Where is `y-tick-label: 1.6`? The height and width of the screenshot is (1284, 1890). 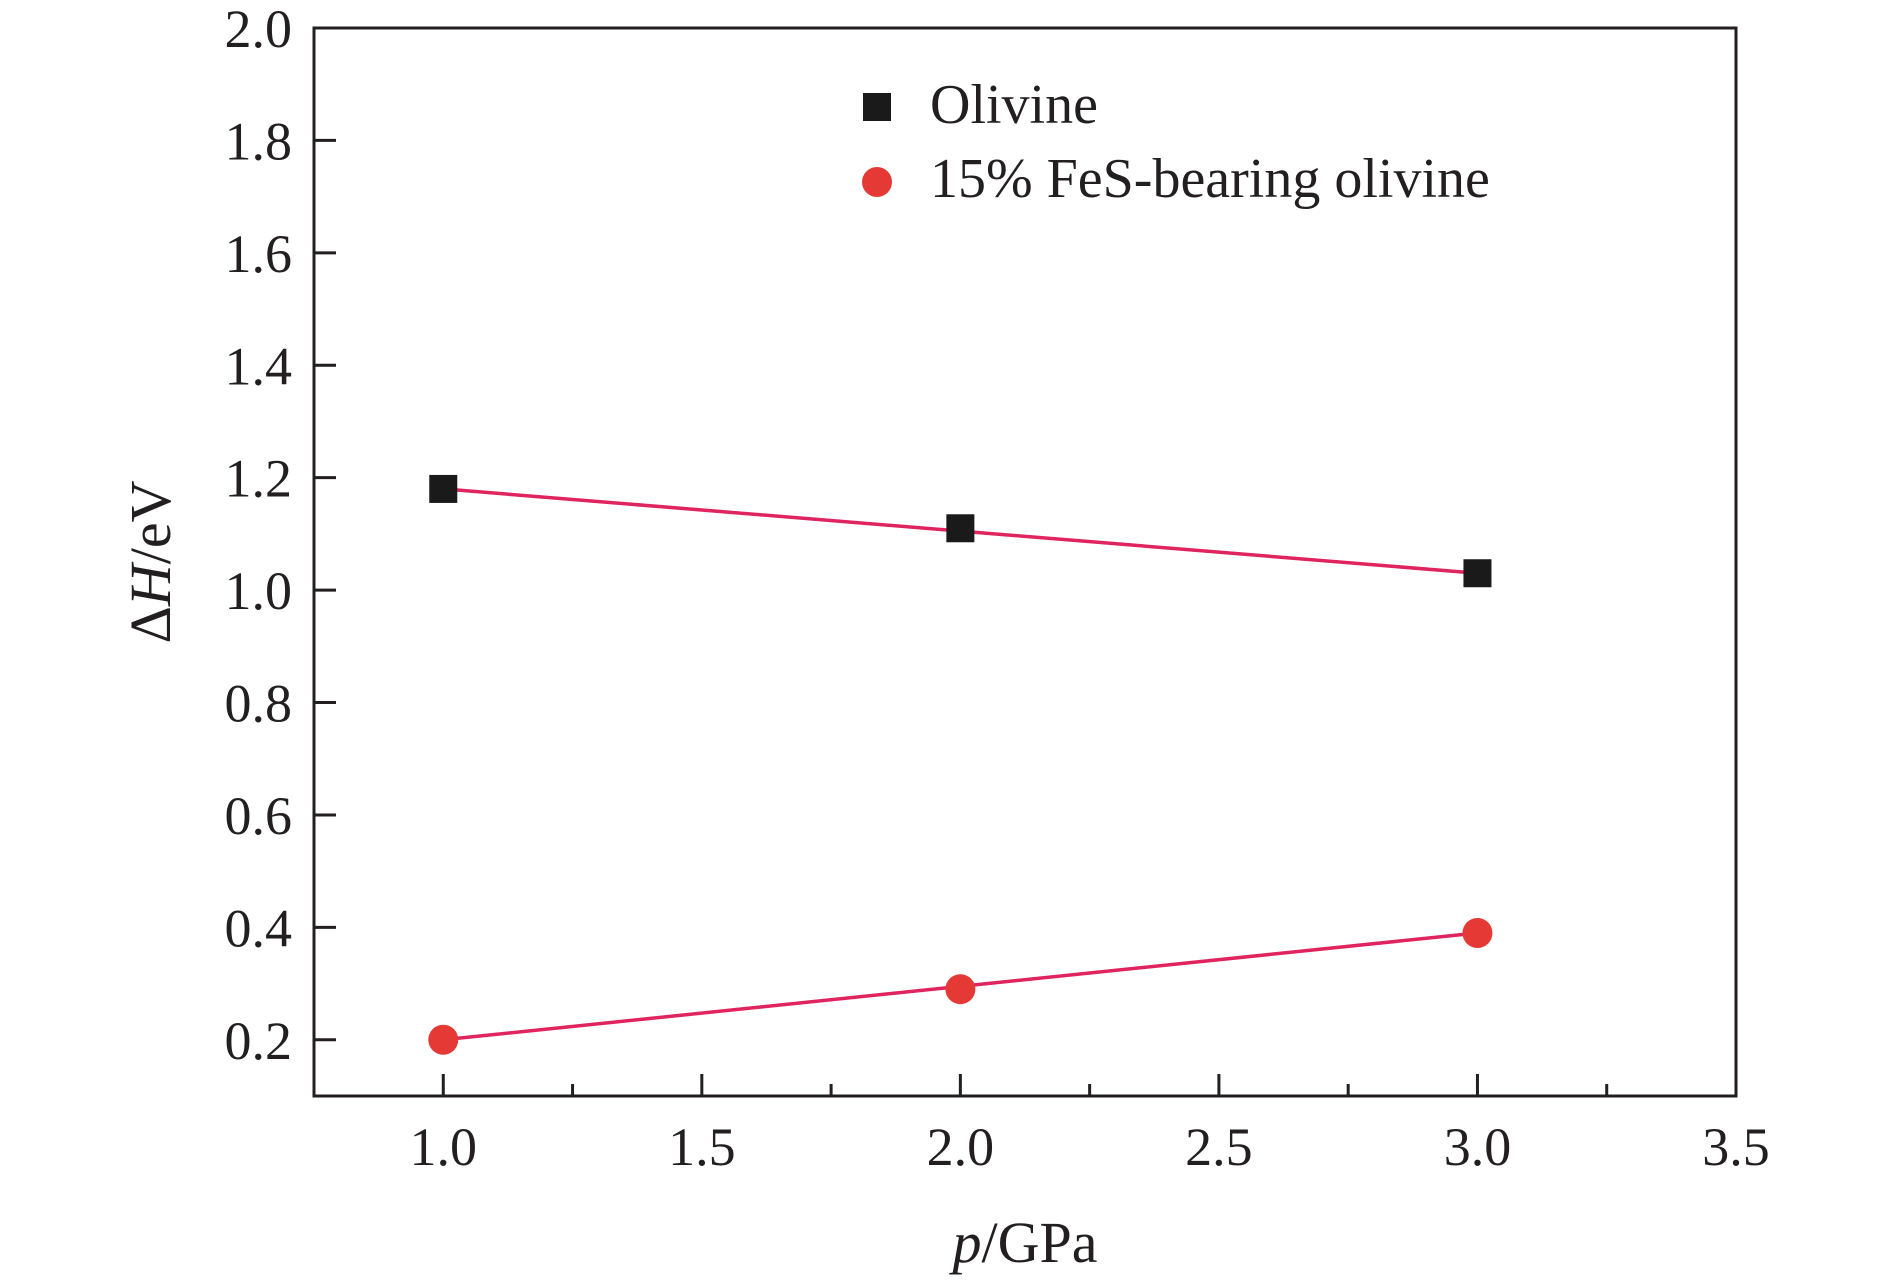 y-tick-label: 1.6 is located at coordinates (259, 254).